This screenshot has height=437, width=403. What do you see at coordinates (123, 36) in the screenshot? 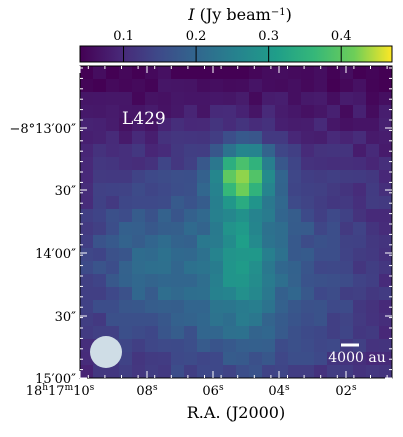
I see `colorbar-tick-label: 0.1` at bounding box center [123, 36].